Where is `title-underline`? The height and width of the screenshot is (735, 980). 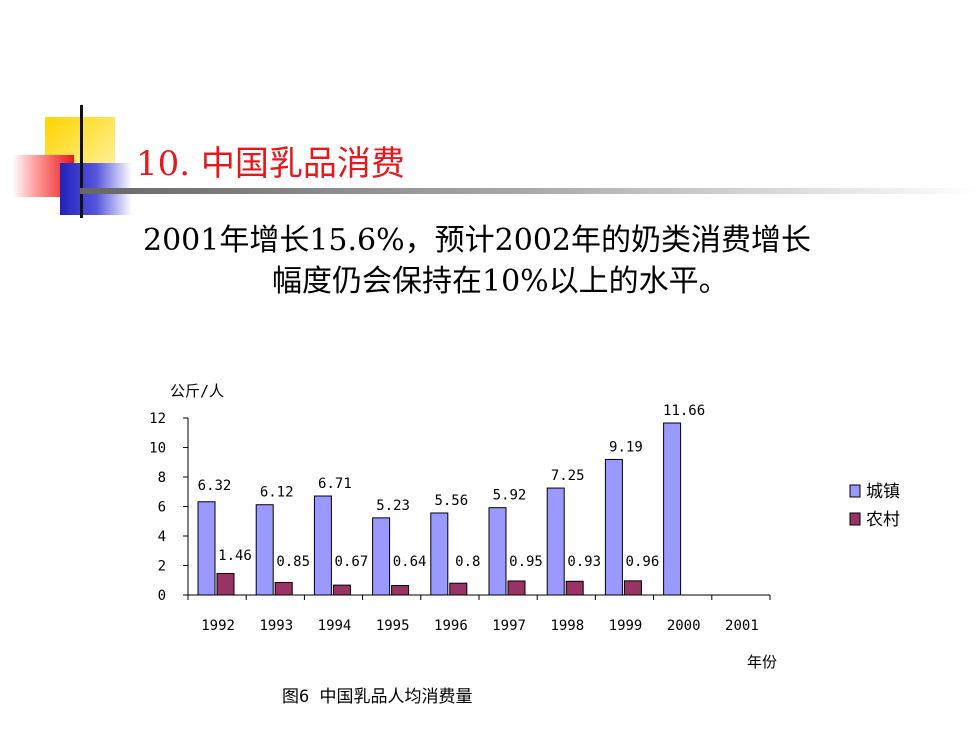
title-underline is located at coordinates (530, 191).